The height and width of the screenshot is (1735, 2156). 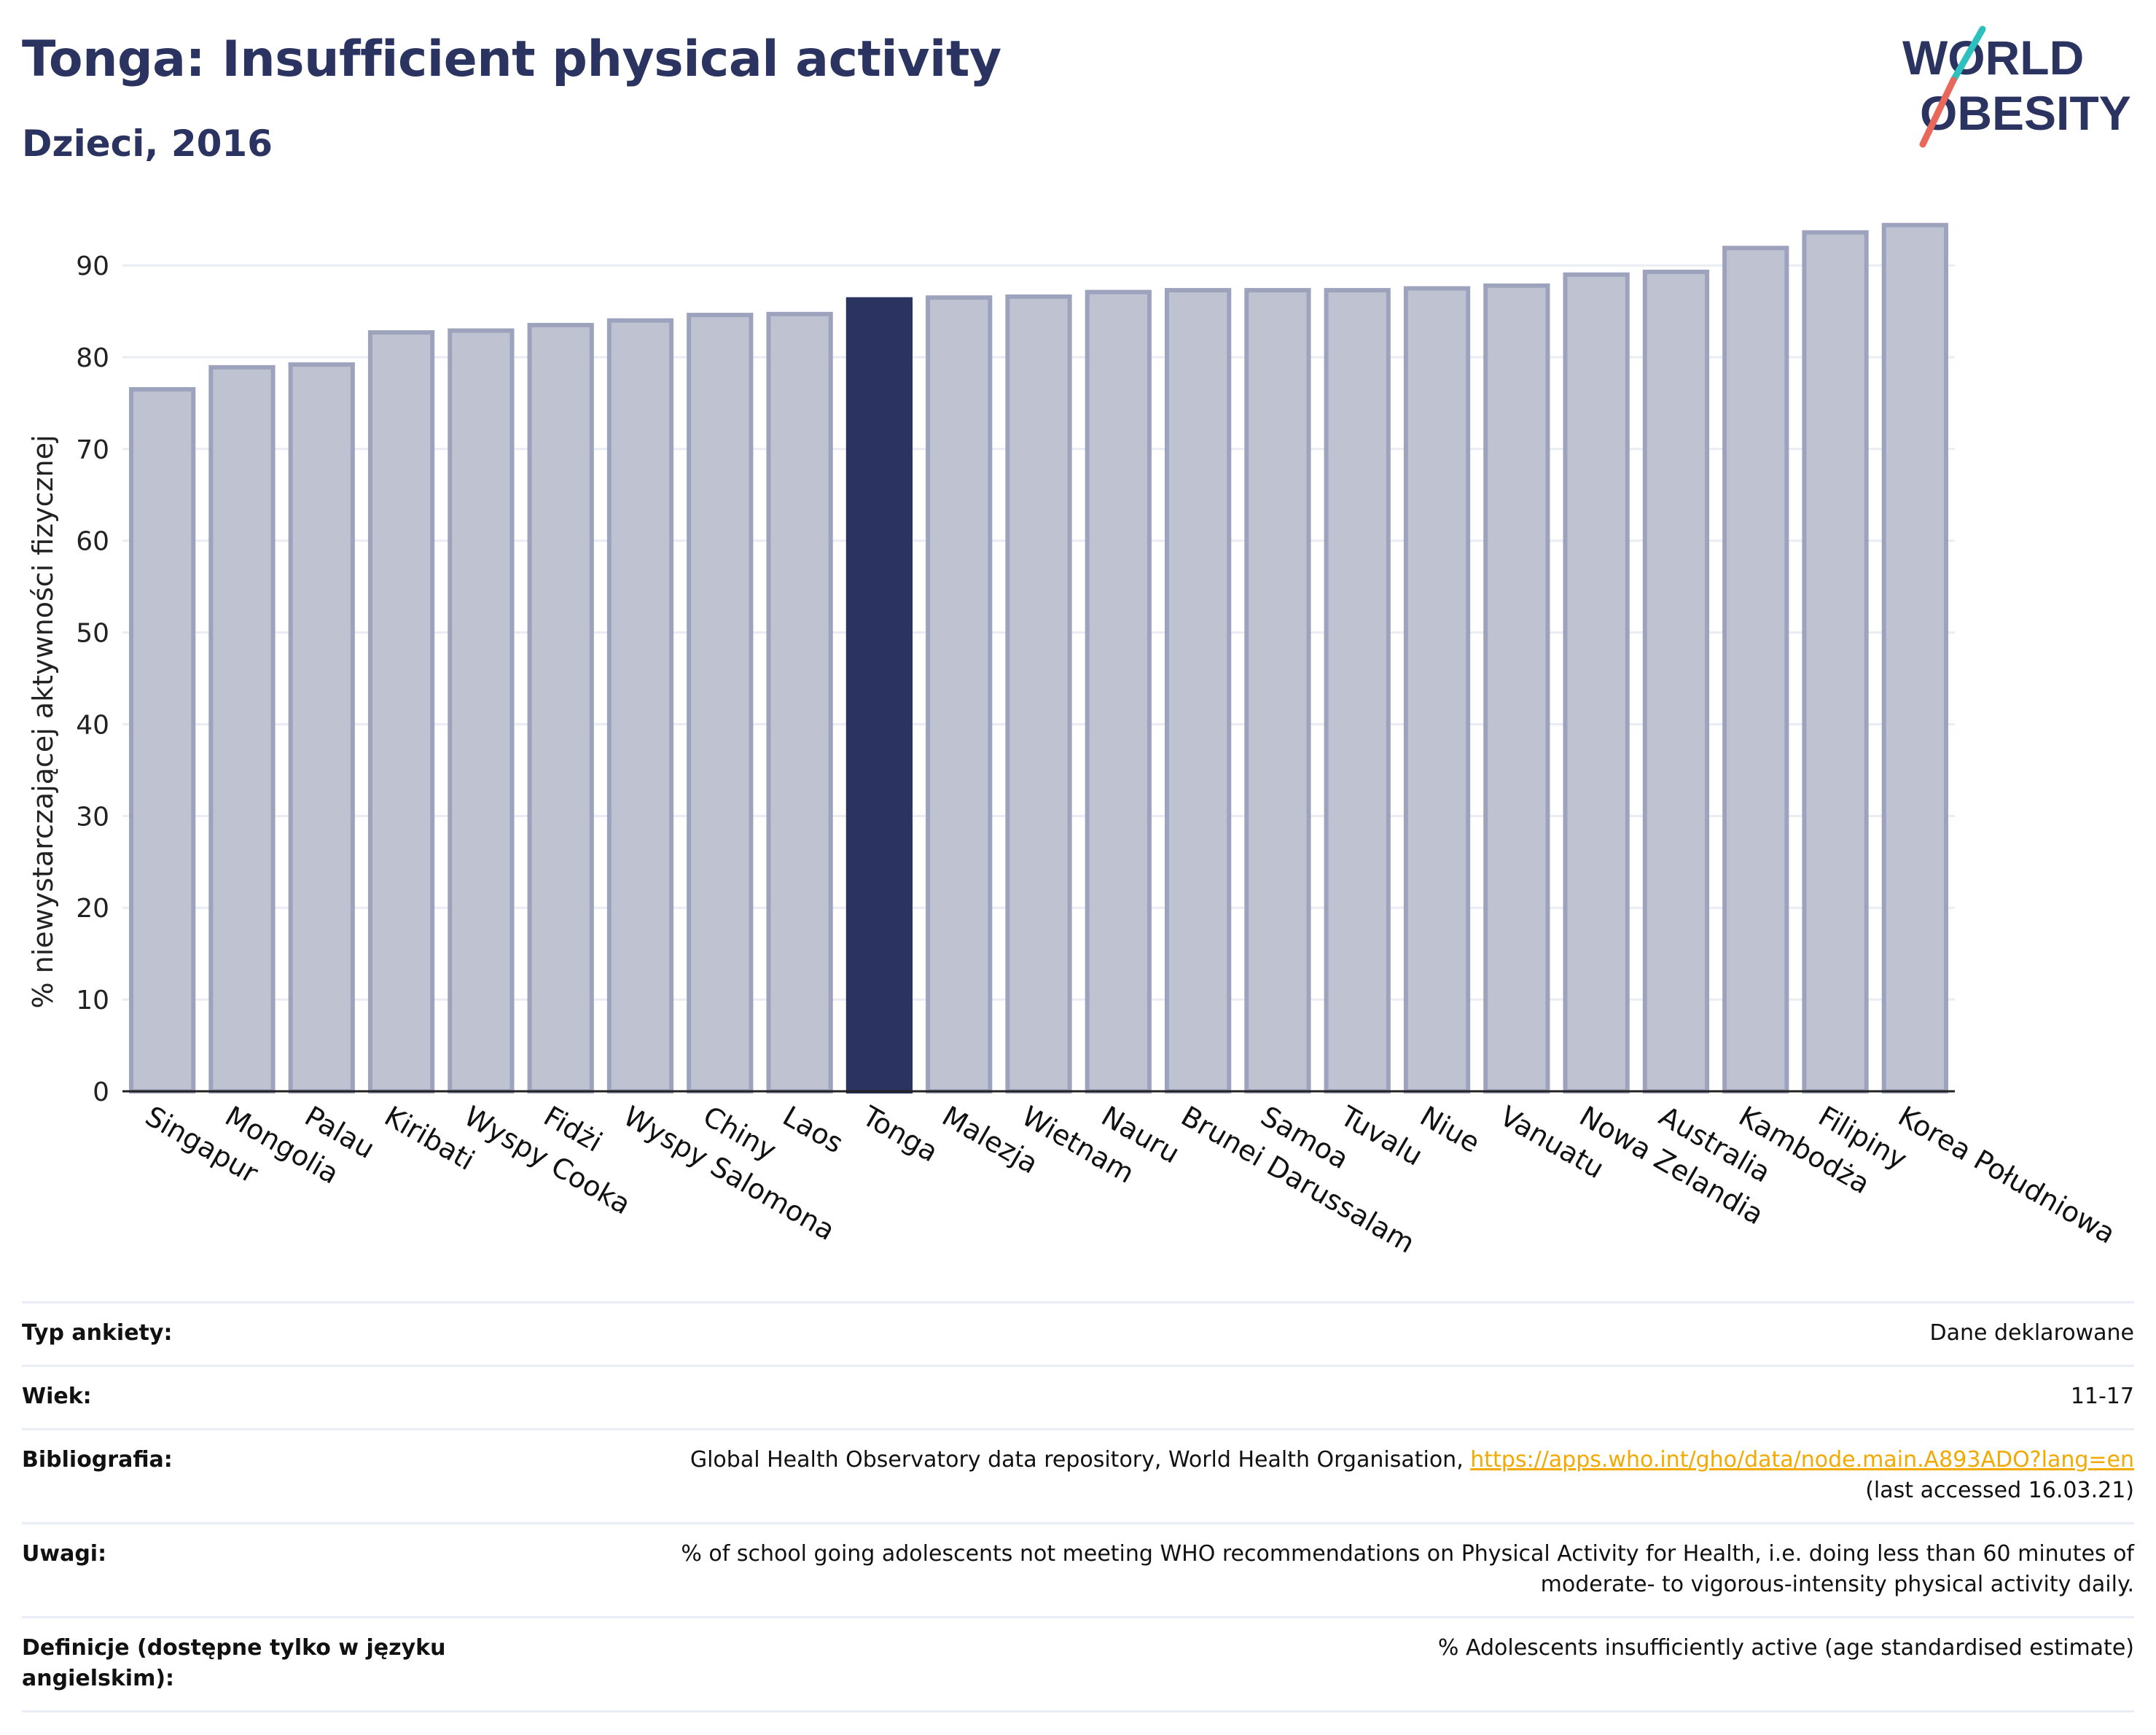 I want to click on info-row-age: Wiek: 11-17, so click(x=1078, y=1397).